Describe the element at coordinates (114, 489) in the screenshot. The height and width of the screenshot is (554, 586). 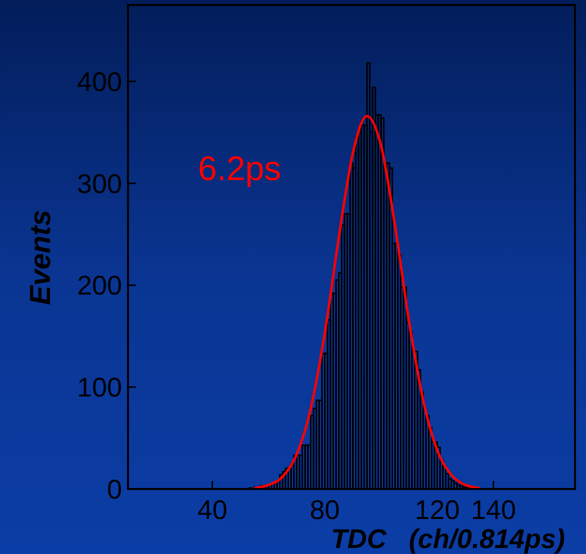
I see `y-tick-label: 0` at that location.